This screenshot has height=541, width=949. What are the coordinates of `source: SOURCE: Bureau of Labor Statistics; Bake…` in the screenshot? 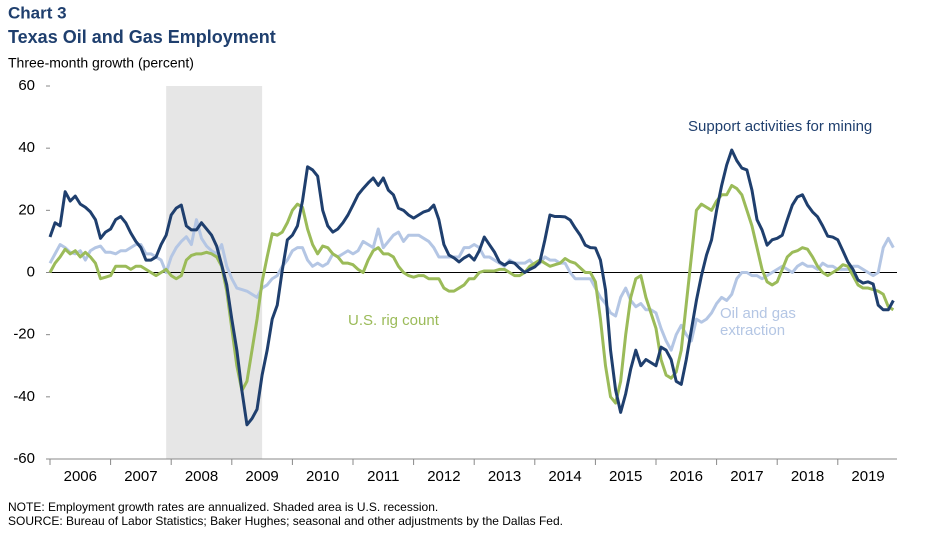 It's located at (285, 521).